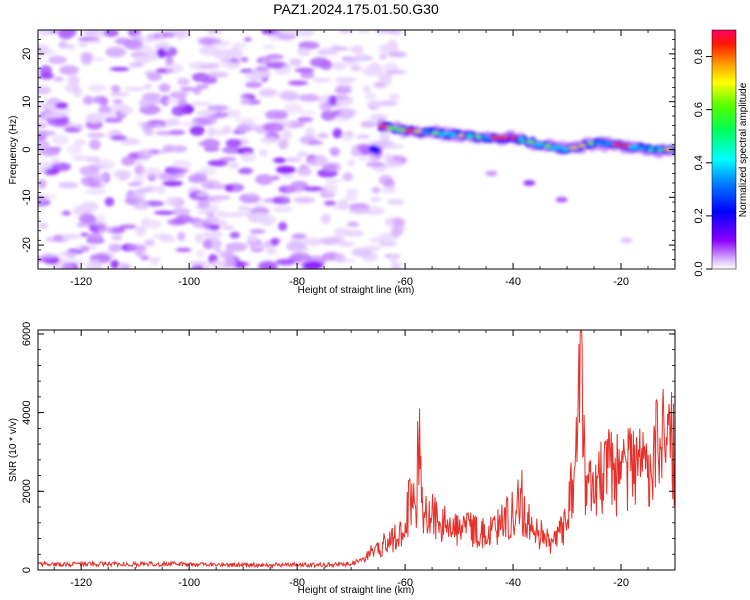 This screenshot has width=750, height=600. What do you see at coordinates (81, 282) in the screenshot?
I see `0-x-tick-label: -120` at bounding box center [81, 282].